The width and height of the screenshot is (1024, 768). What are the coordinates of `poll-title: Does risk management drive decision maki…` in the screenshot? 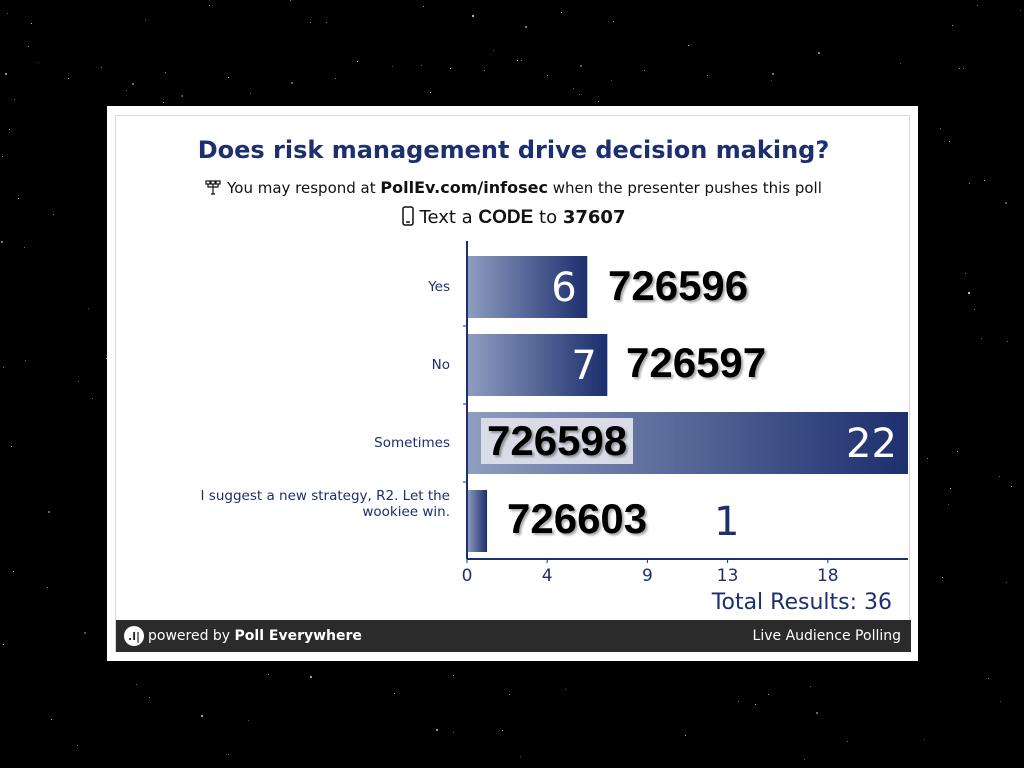 It's located at (513, 150).